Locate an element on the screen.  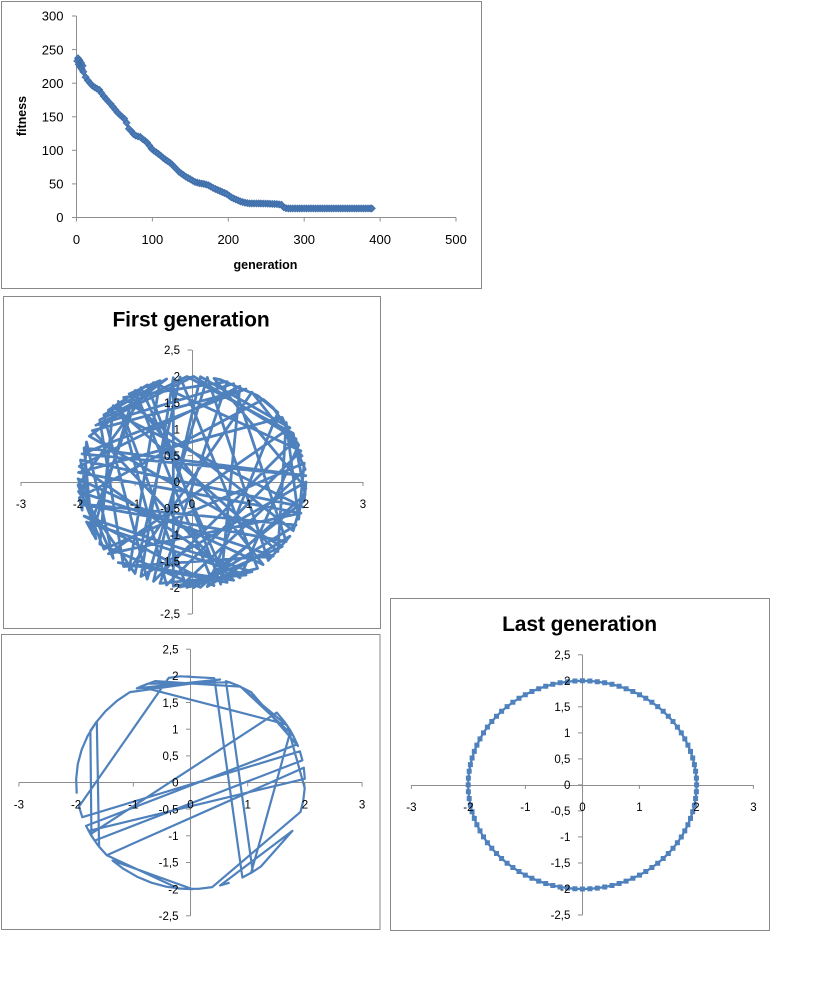
svg-text: 250 is located at coordinates (53, 49).